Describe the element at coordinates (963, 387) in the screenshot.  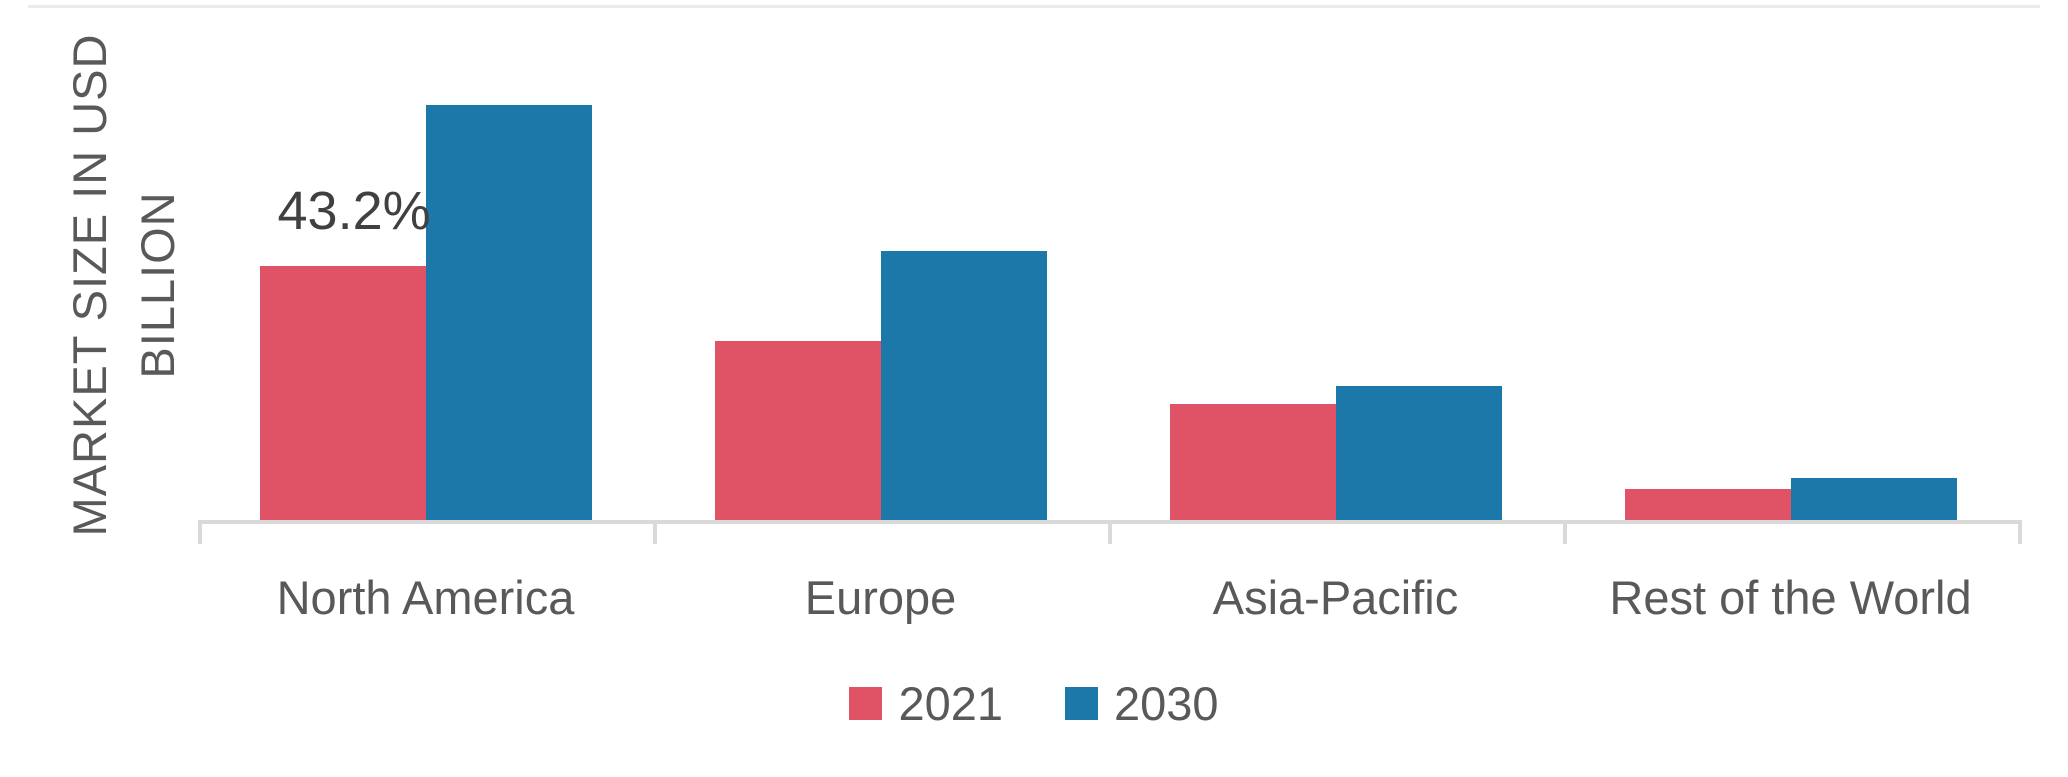
I see `bar-2030-europe` at that location.